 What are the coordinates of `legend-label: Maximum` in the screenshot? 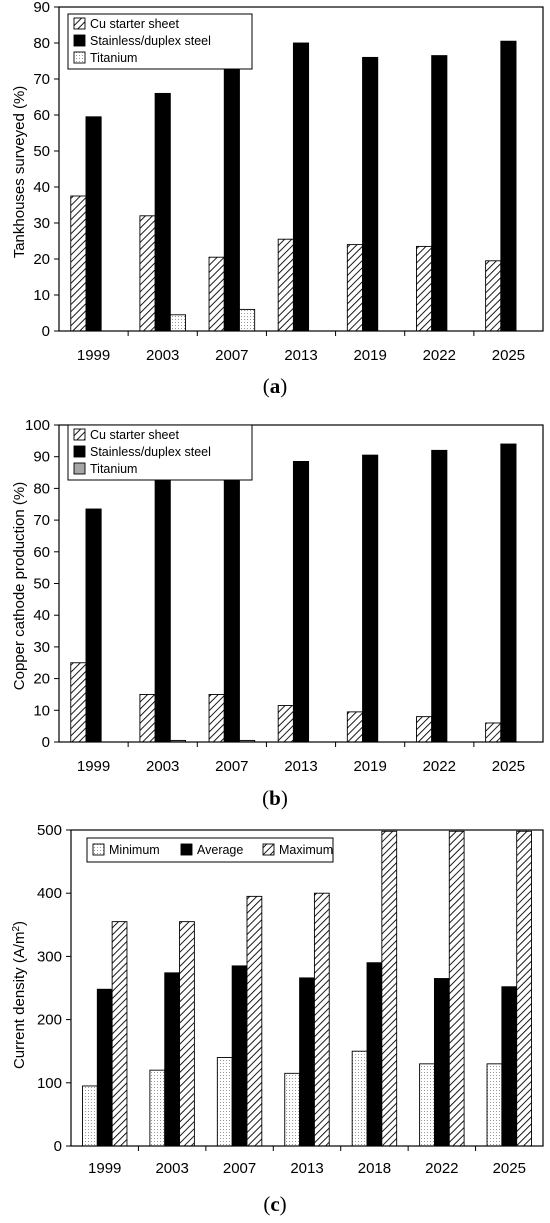 It's located at (306, 850).